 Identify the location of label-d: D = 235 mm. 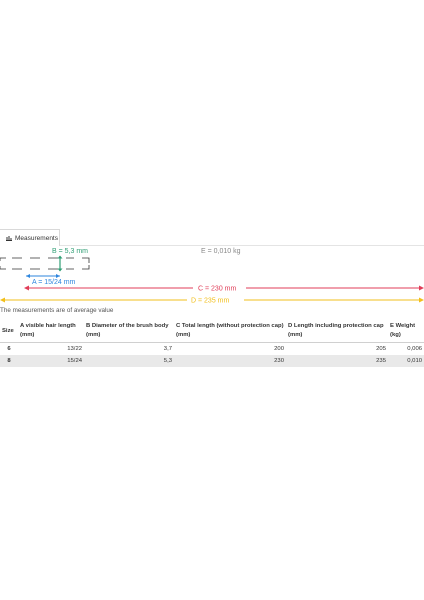
(210, 301).